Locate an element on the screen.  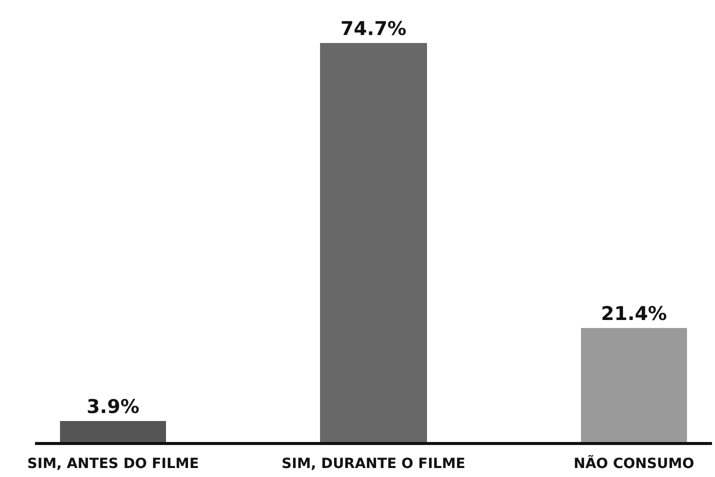
data-label: 21.4% is located at coordinates (634, 314).